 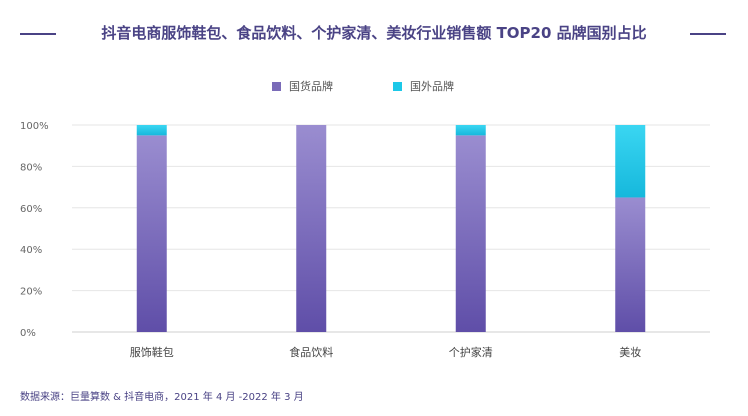 I want to click on y-tick-label: 20%, so click(x=31, y=292).